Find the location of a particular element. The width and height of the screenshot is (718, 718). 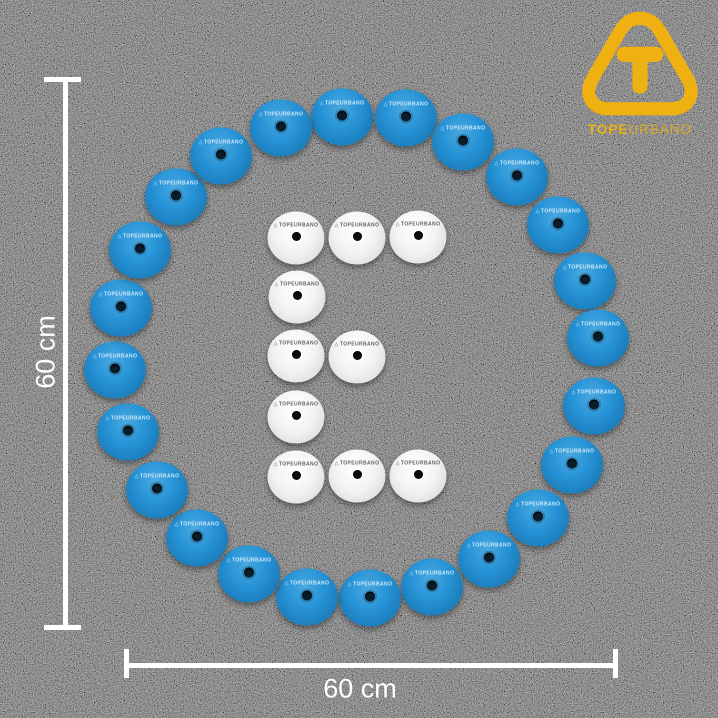

topeurbano-logo: TOPEURBANO is located at coordinates (640, 73).